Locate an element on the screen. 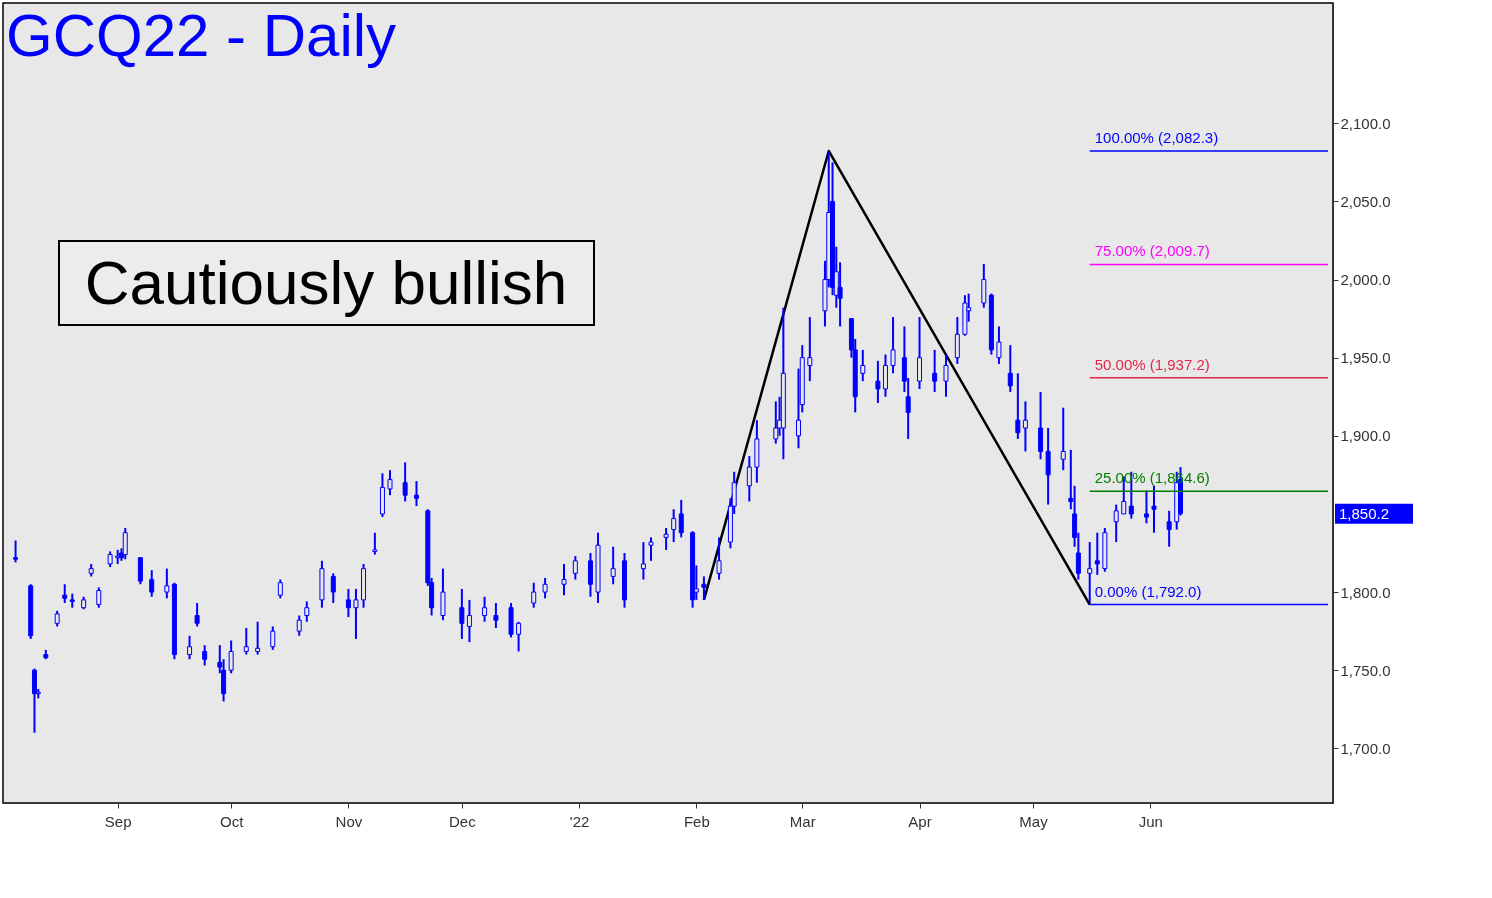  x-tick-label: May is located at coordinates (1034, 821).